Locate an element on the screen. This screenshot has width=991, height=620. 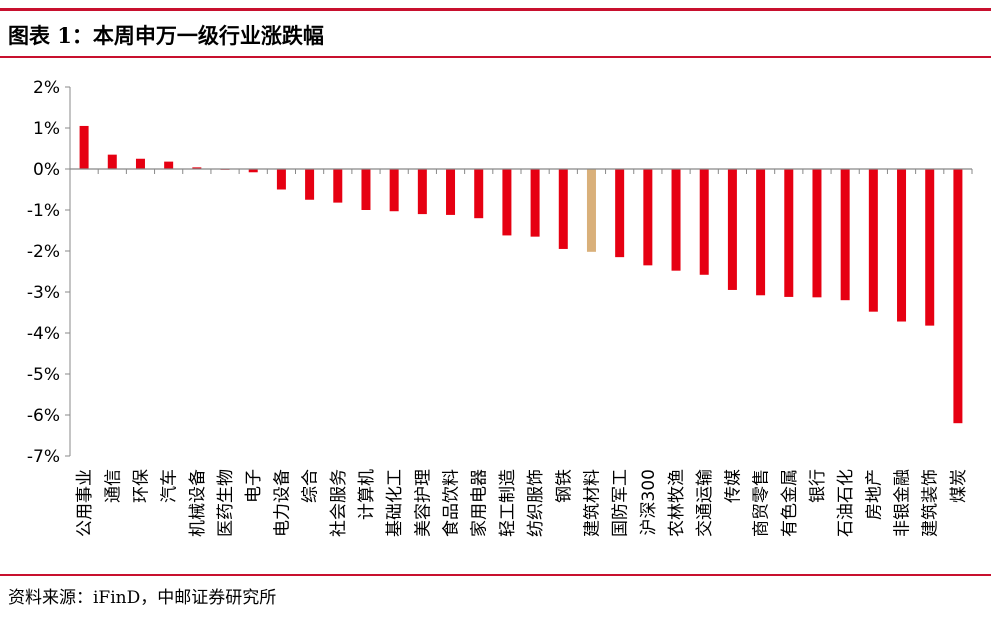
bar-家用电器 is located at coordinates (479, 194).